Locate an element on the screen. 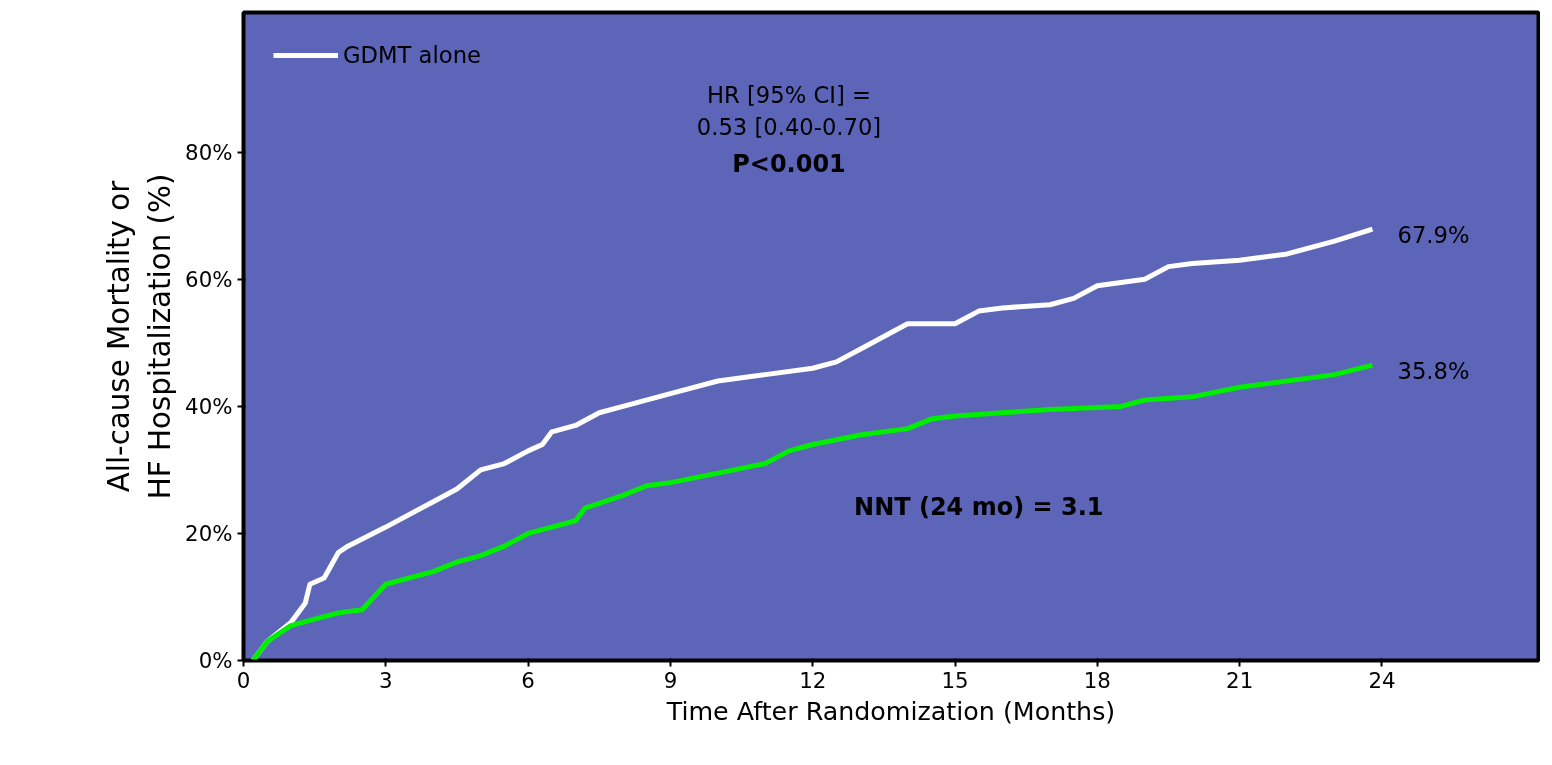 This screenshot has height=765, width=1552. x-tick-label: 24 is located at coordinates (1382, 680).